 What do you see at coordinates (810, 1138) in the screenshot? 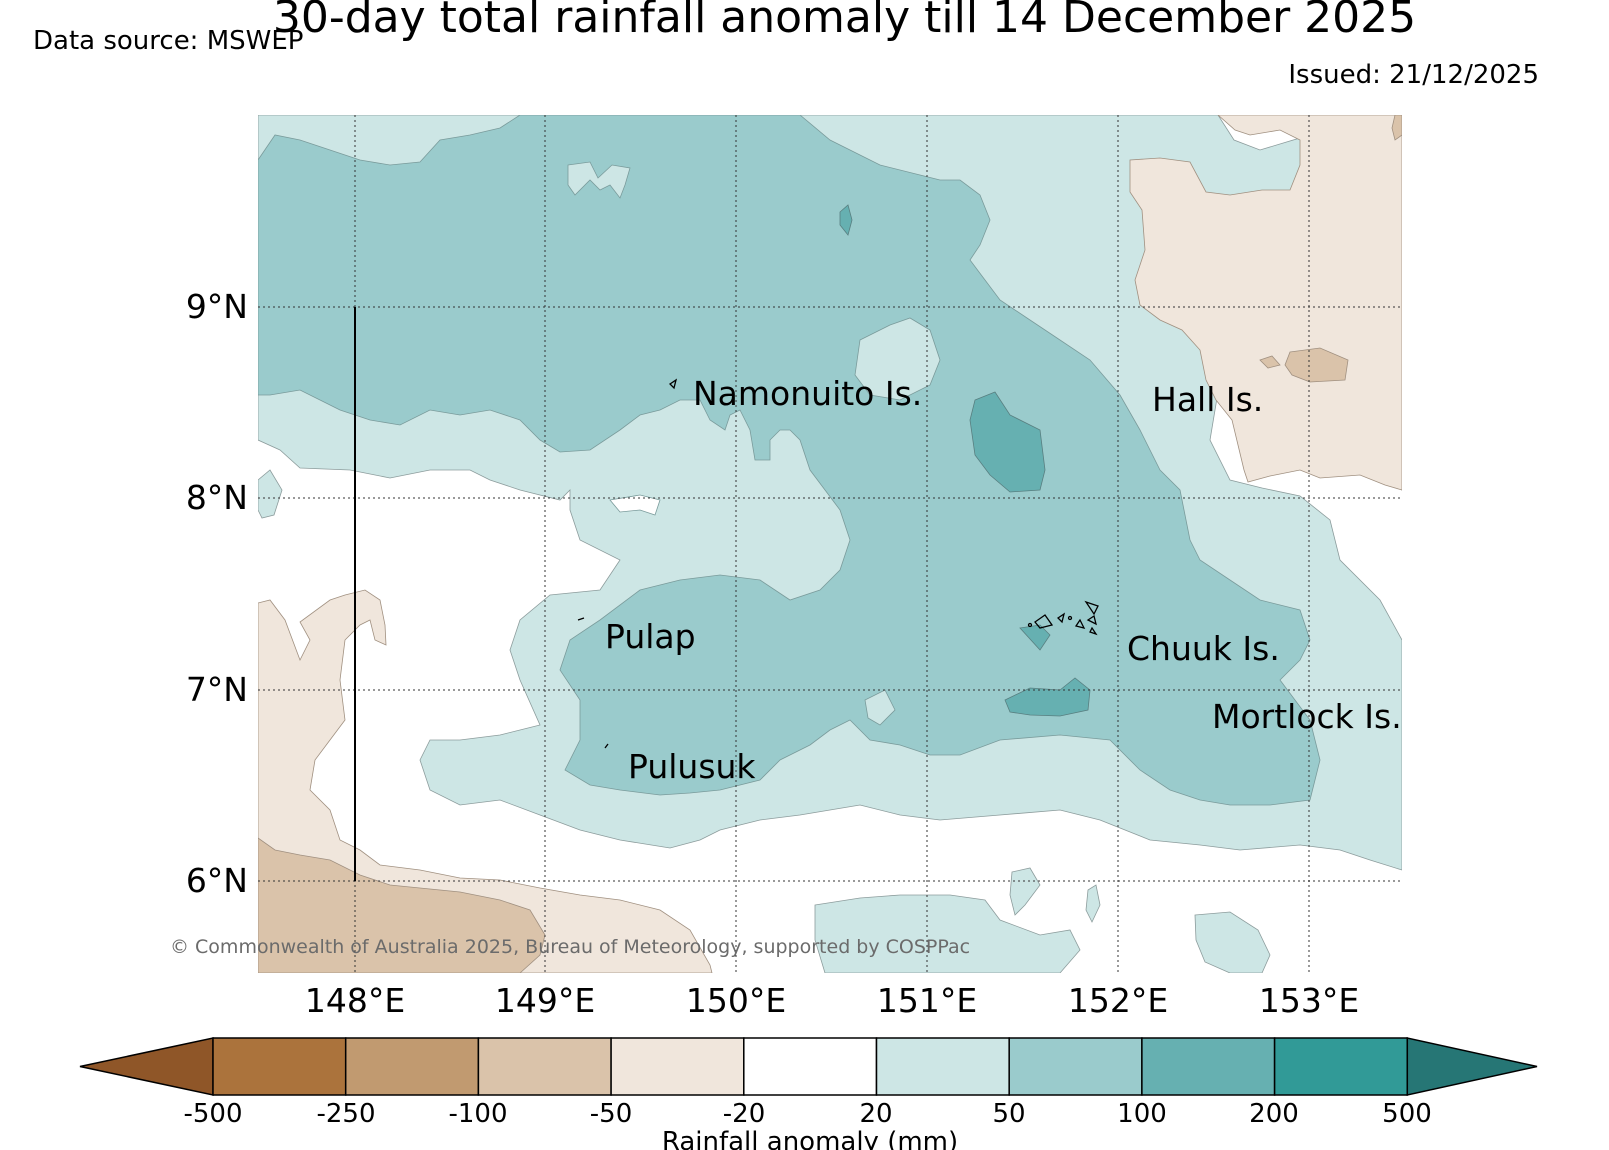
I see `colorbar-title: Rainfall anomaly (mm)` at bounding box center [810, 1138].